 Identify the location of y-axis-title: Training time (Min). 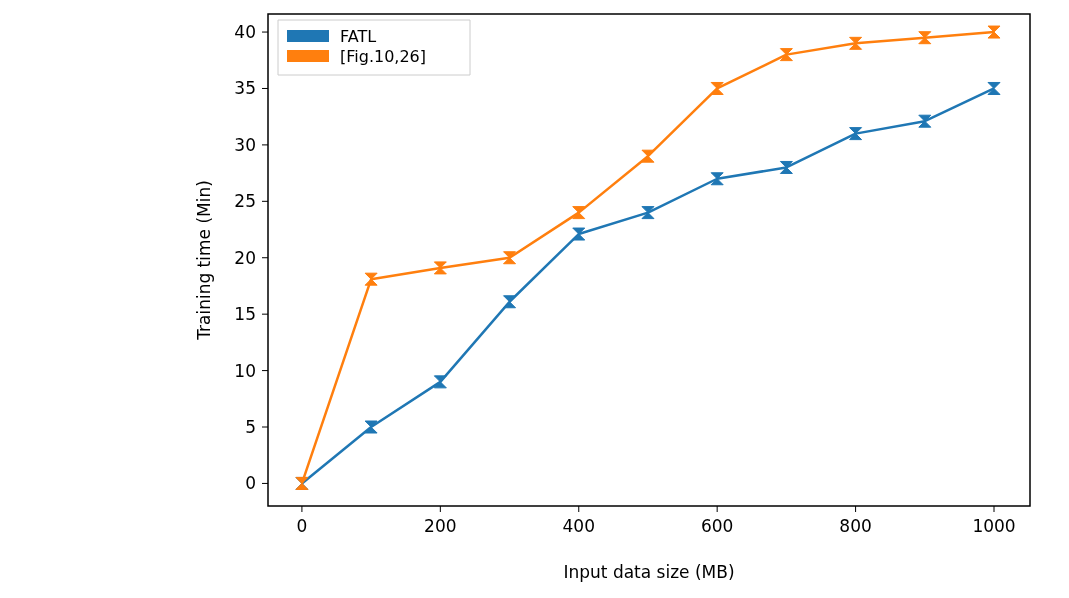
(204, 260).